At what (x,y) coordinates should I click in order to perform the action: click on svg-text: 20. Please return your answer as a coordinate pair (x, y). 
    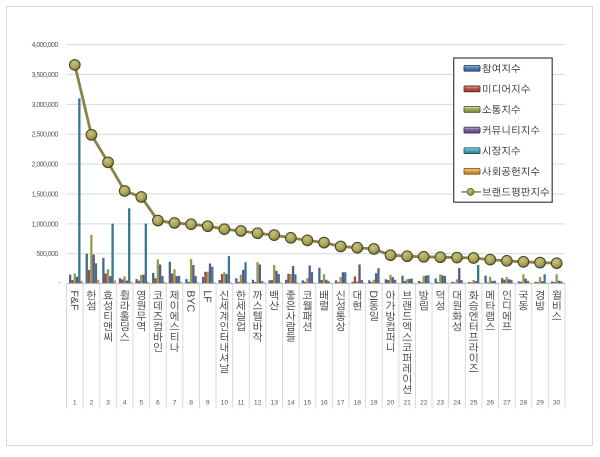
    Looking at the image, I should click on (391, 402).